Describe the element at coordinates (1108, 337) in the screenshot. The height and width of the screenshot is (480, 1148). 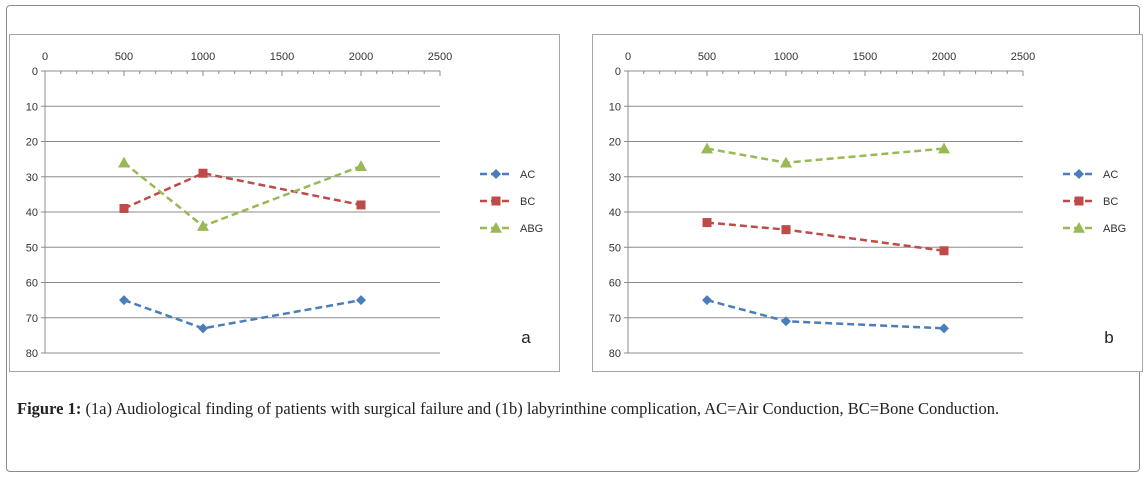
I see `panel-letter: b` at that location.